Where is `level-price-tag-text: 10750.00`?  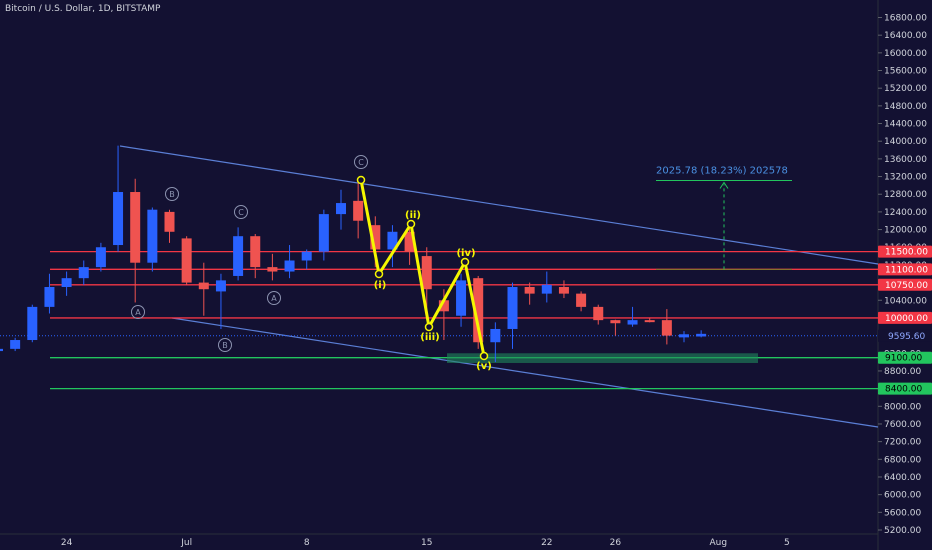
level-price-tag-text: 10750.00 is located at coordinates (906, 286).